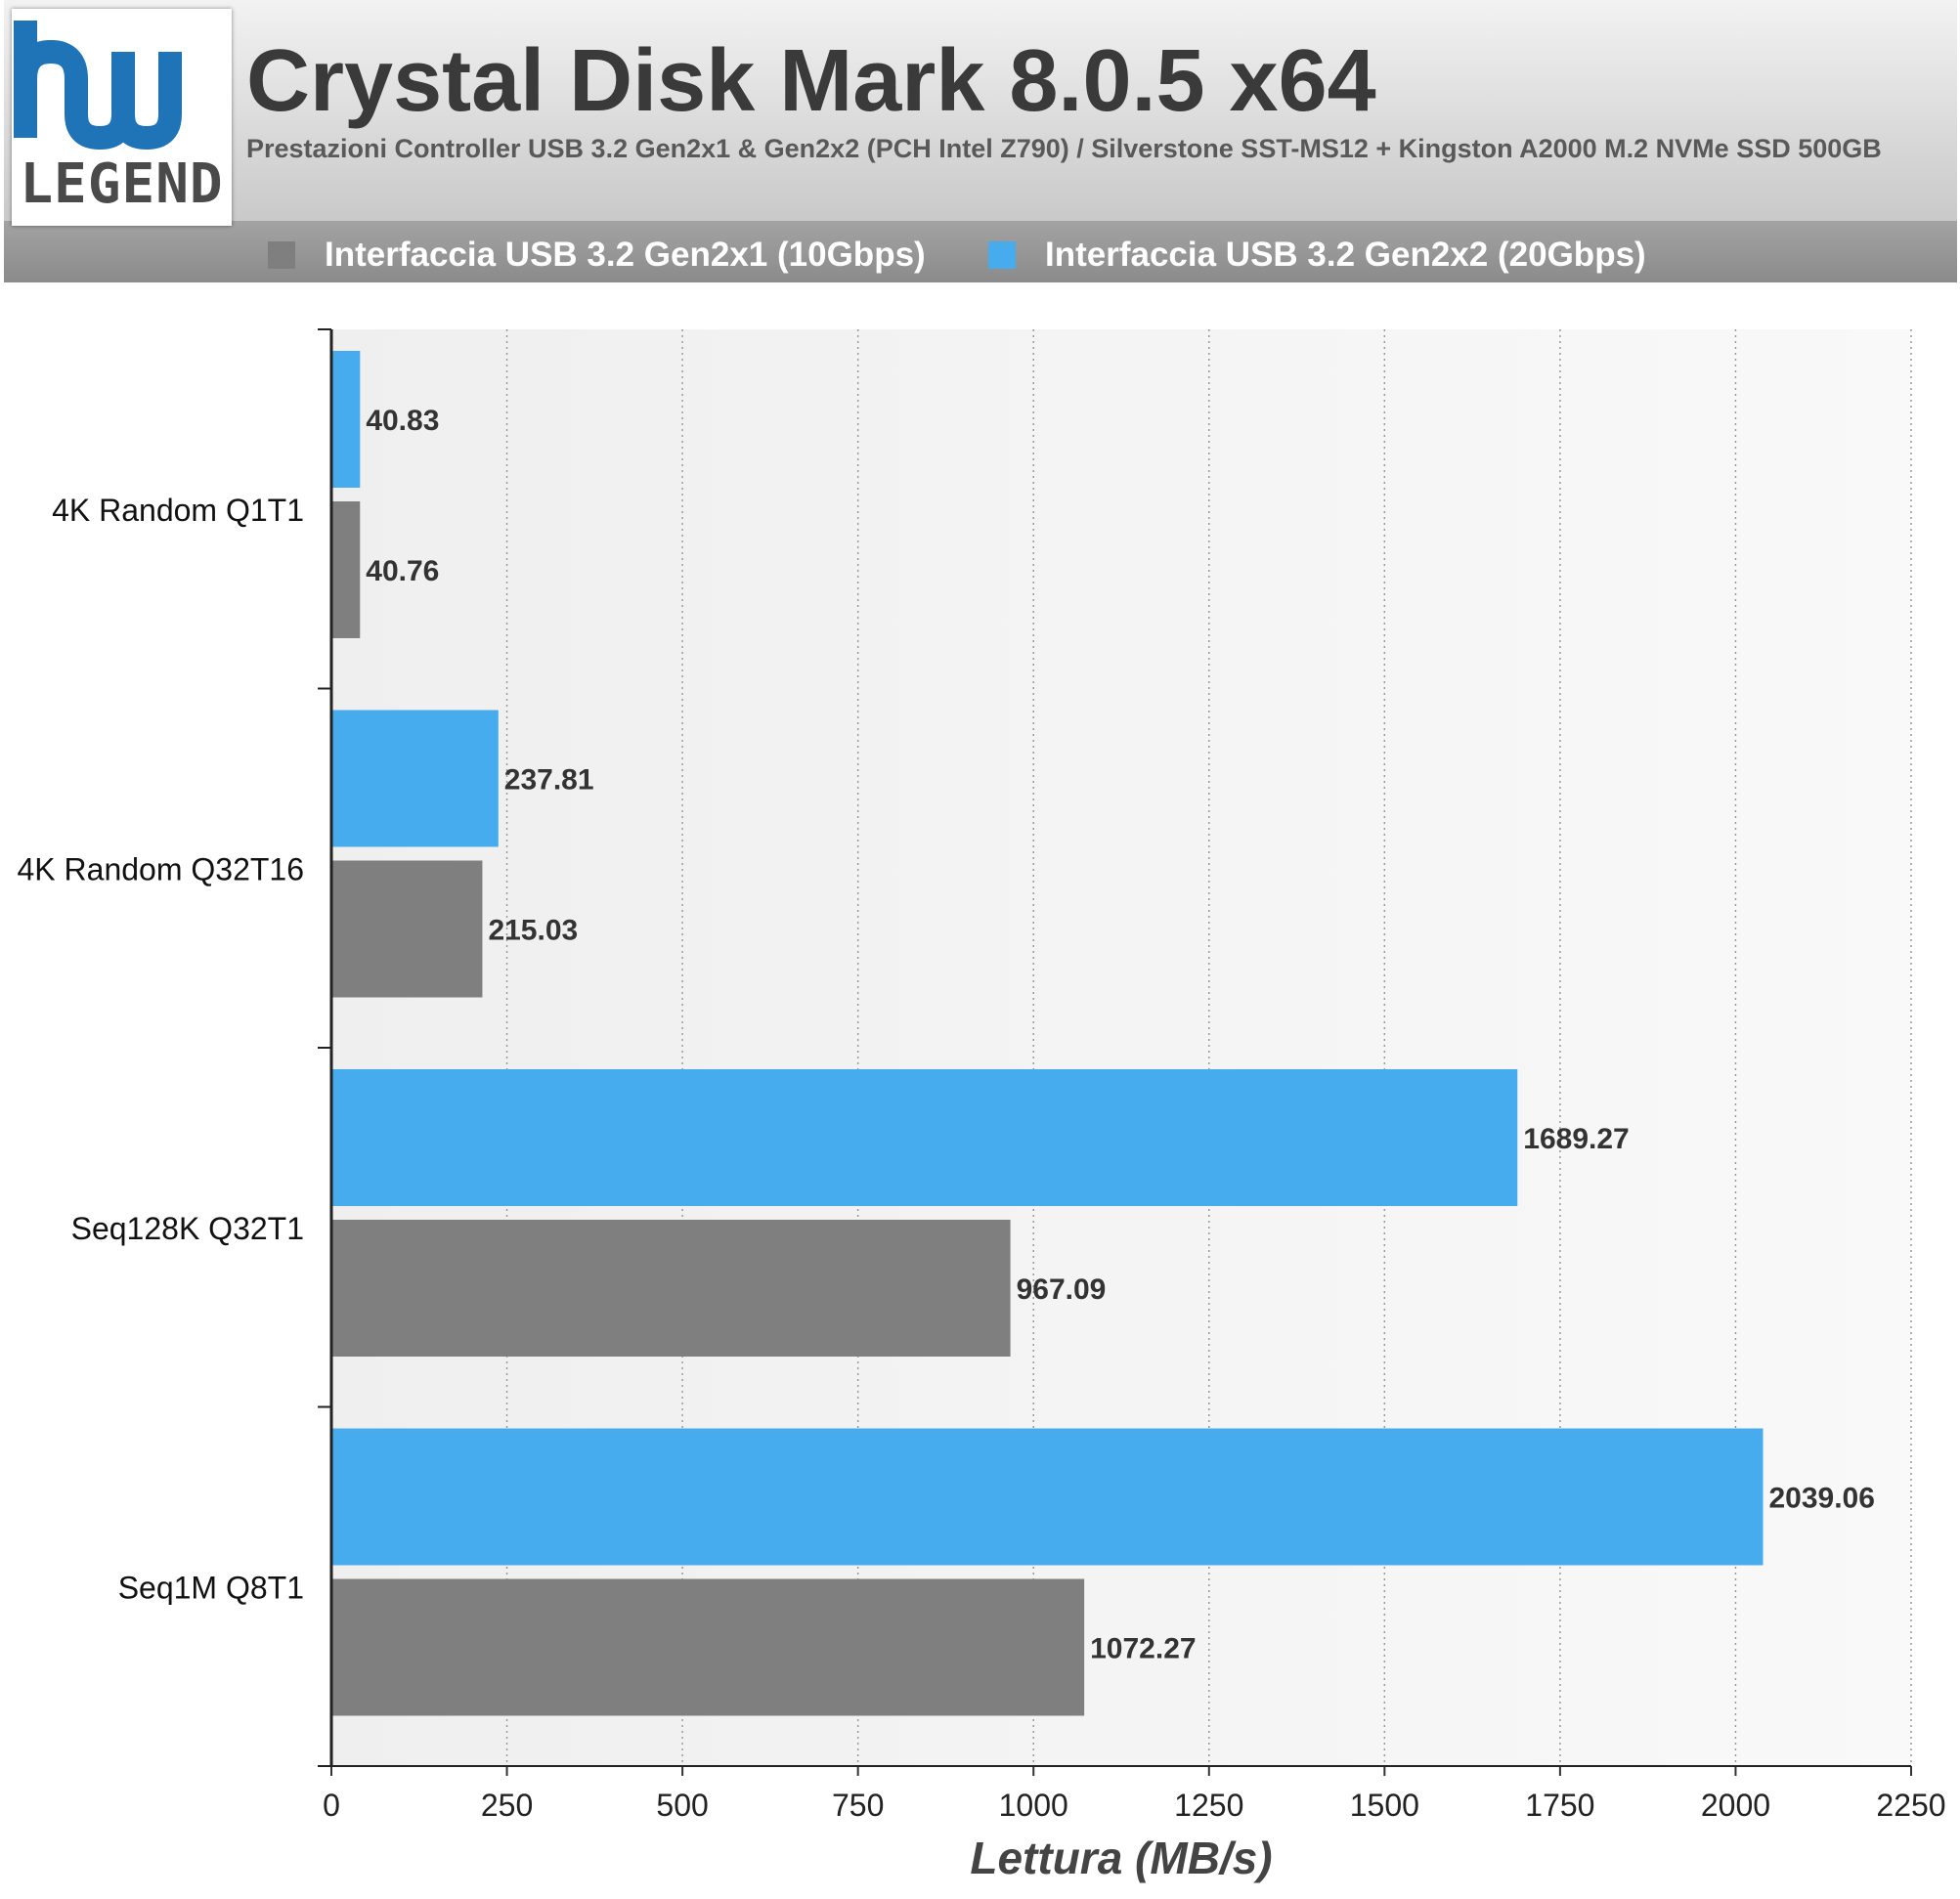 This screenshot has width=1960, height=1899. What do you see at coordinates (1143, 1649) in the screenshot?
I see `data-label: 1072.27` at bounding box center [1143, 1649].